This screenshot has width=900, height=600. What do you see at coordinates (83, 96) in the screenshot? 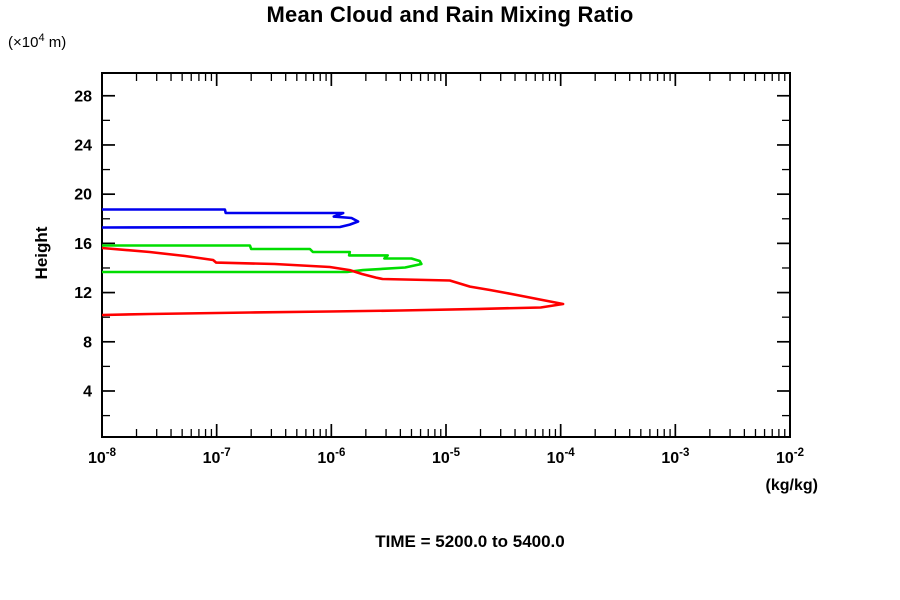
I see `y-tick-label: 28` at bounding box center [83, 96].